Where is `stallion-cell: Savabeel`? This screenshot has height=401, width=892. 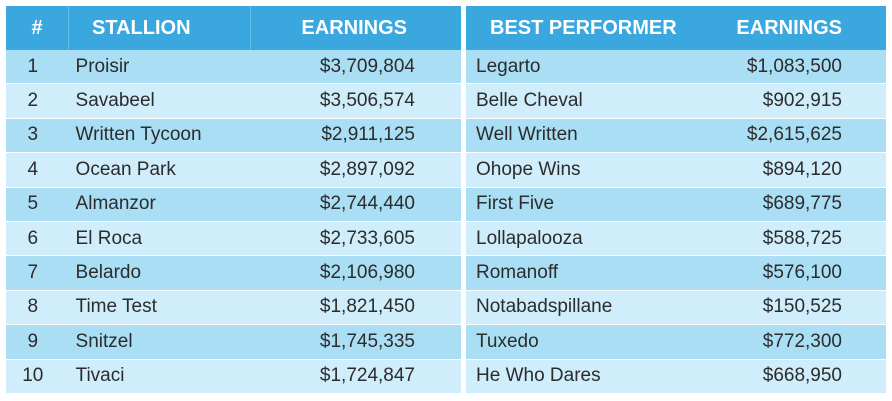
stallion-cell: Savabeel is located at coordinates (115, 101).